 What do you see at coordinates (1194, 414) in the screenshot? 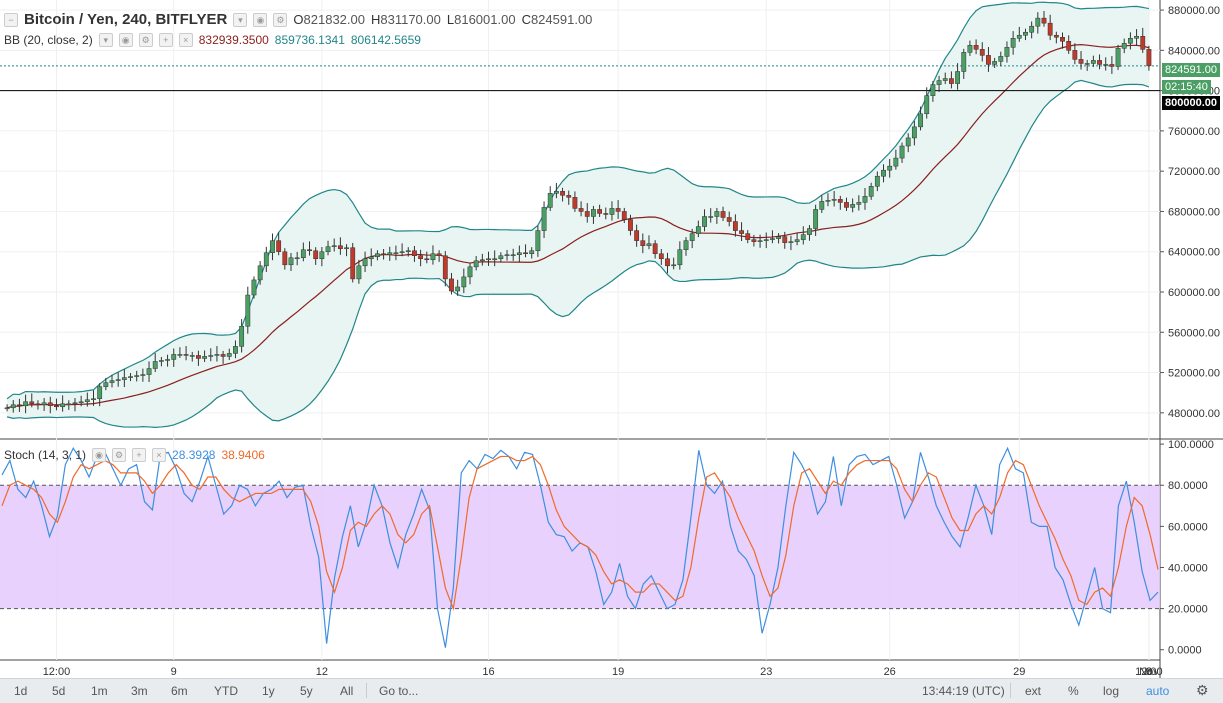
I see `price-tick-label: 480000.00` at bounding box center [1194, 414].